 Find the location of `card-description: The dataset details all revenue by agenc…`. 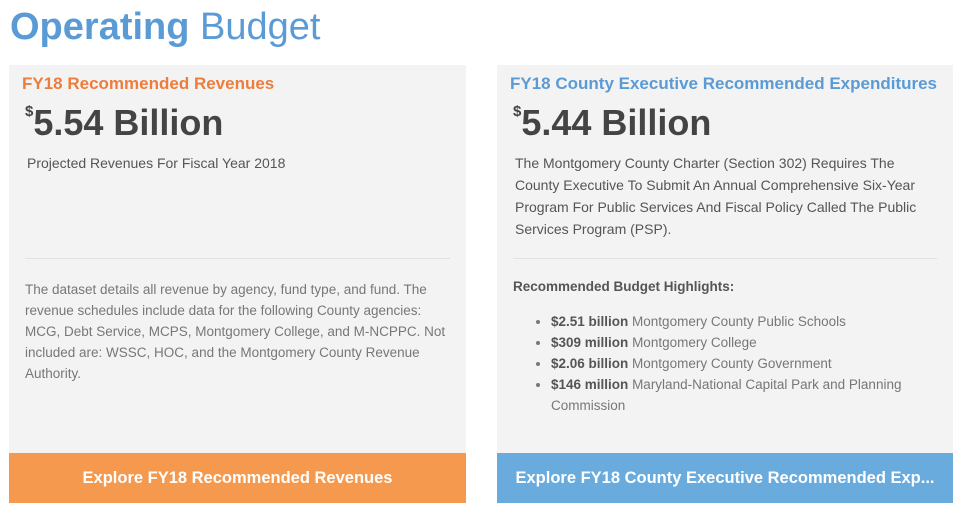

card-description: The dataset details all revenue by agenc… is located at coordinates (235, 331).